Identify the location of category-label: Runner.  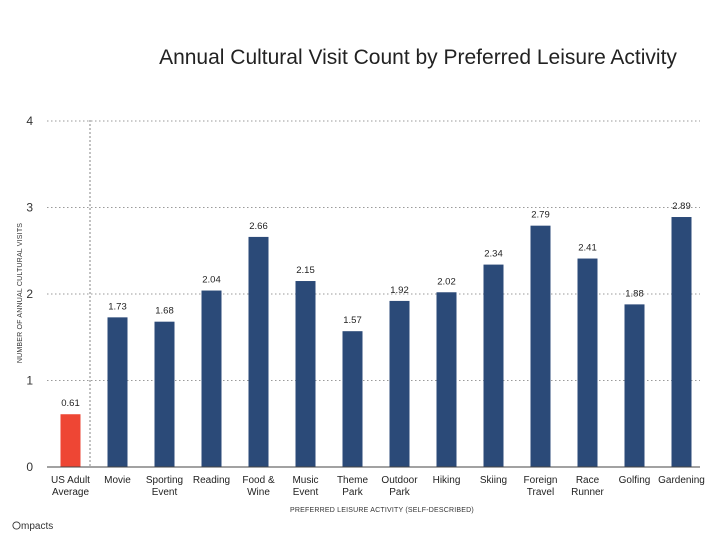
(587, 492).